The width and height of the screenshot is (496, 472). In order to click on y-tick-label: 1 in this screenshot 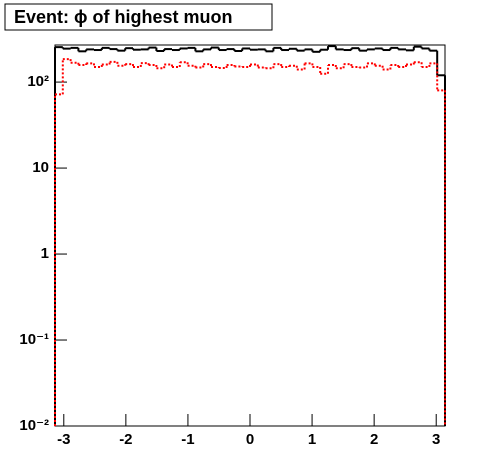, I will do `click(45, 253)`.